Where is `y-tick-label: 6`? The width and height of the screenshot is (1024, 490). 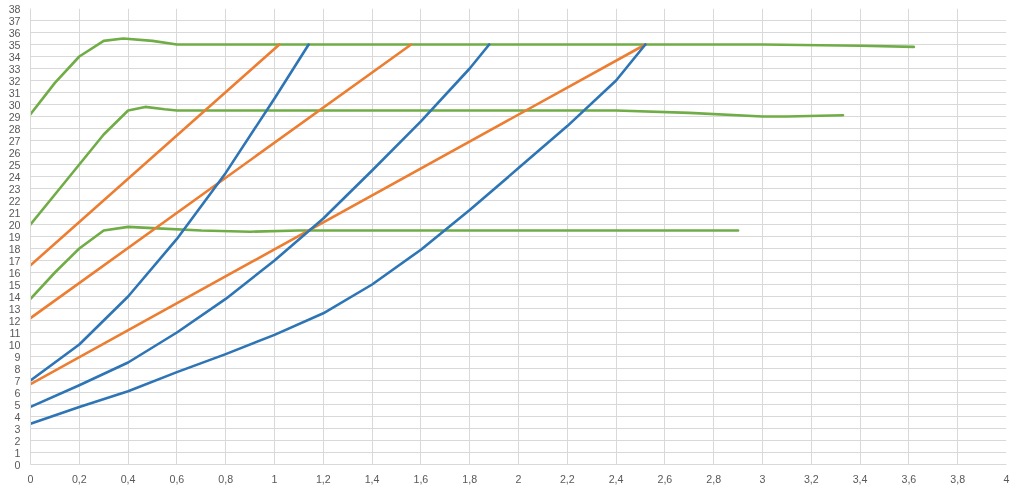
y-tick-label: 6 is located at coordinates (17, 392).